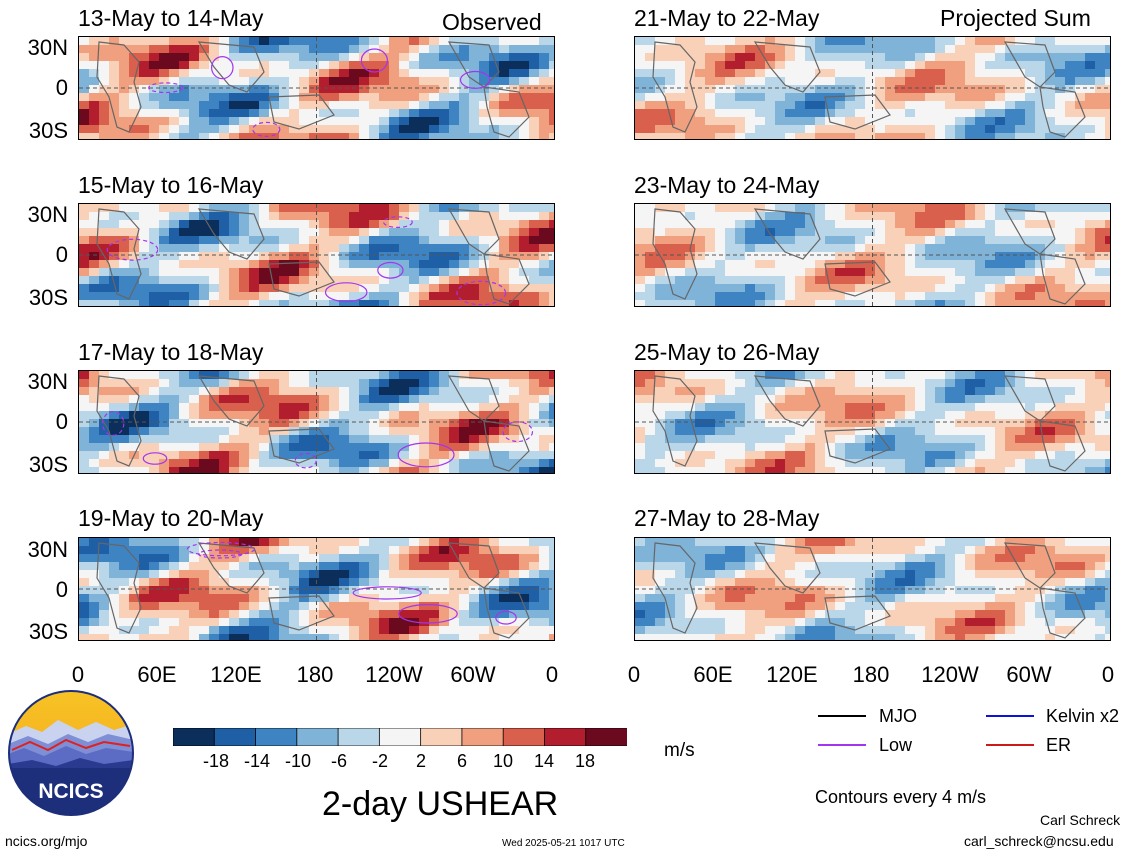 The height and width of the screenshot is (856, 1135). I want to click on low-contour, so click(222, 68).